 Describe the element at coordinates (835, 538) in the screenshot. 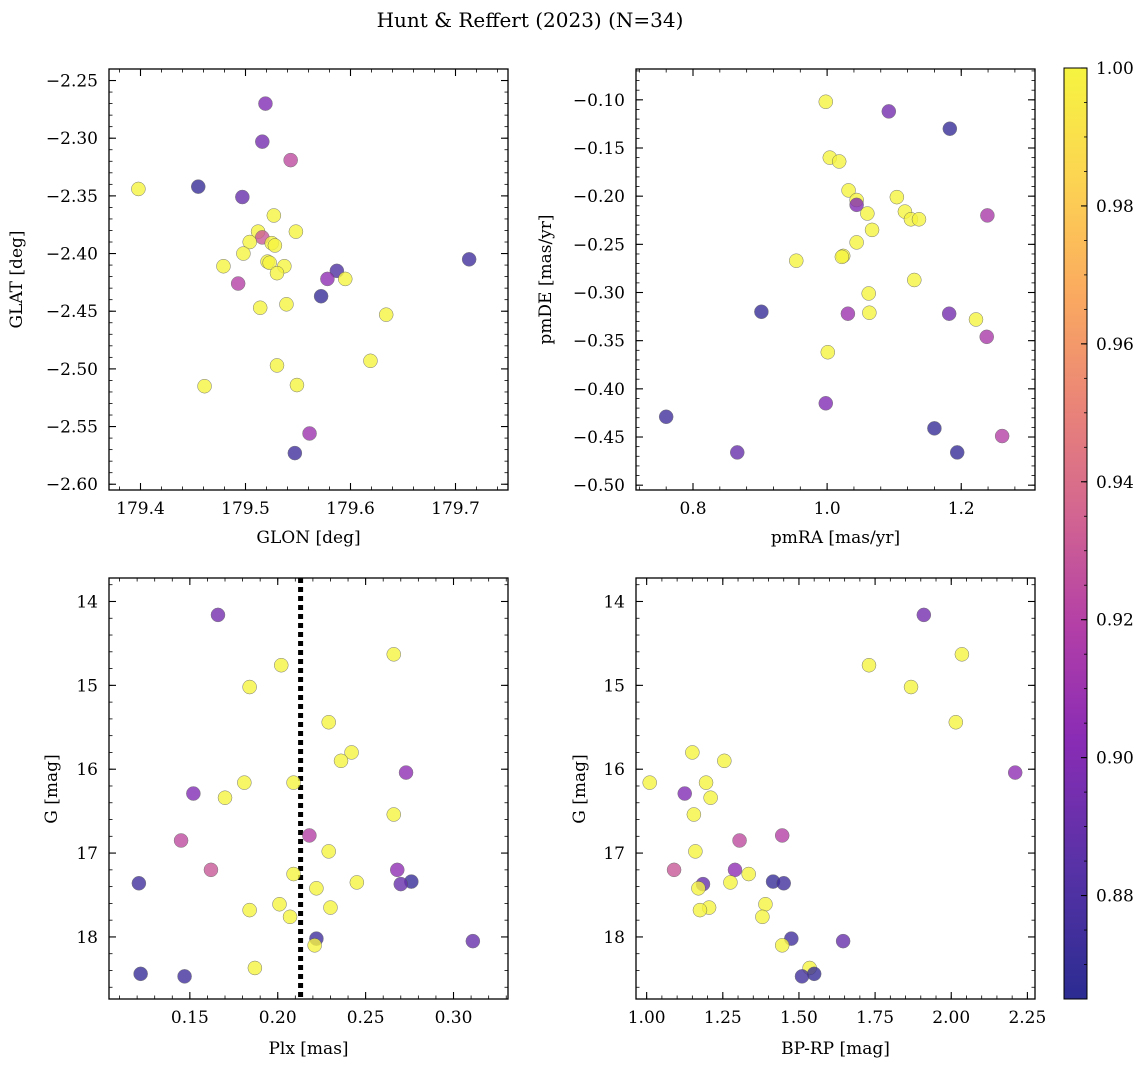

I see `x-axis-label: pmRA [mas/yr]` at that location.